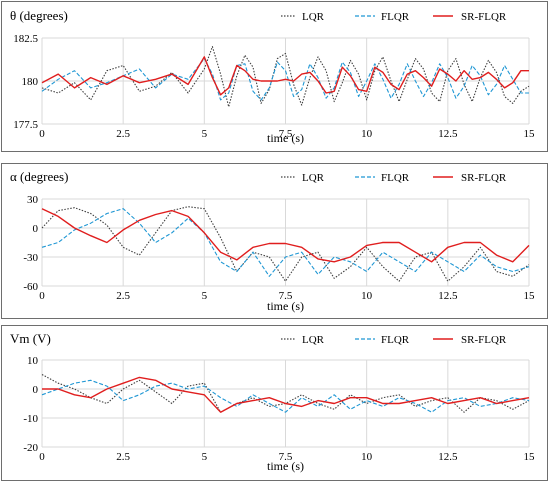 This screenshot has width=550, height=483. Describe the element at coordinates (30, 287) in the screenshot. I see `y-tick-label: -60` at that location.